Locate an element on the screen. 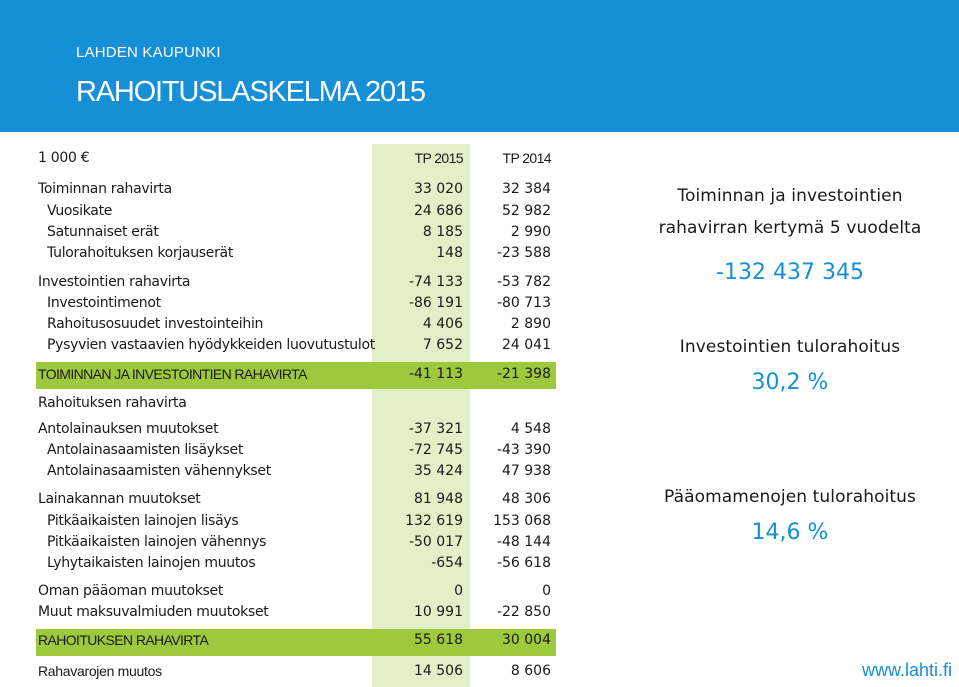 This screenshot has height=687, width=959. column-header-tp2014: TP 2014 is located at coordinates (527, 158).